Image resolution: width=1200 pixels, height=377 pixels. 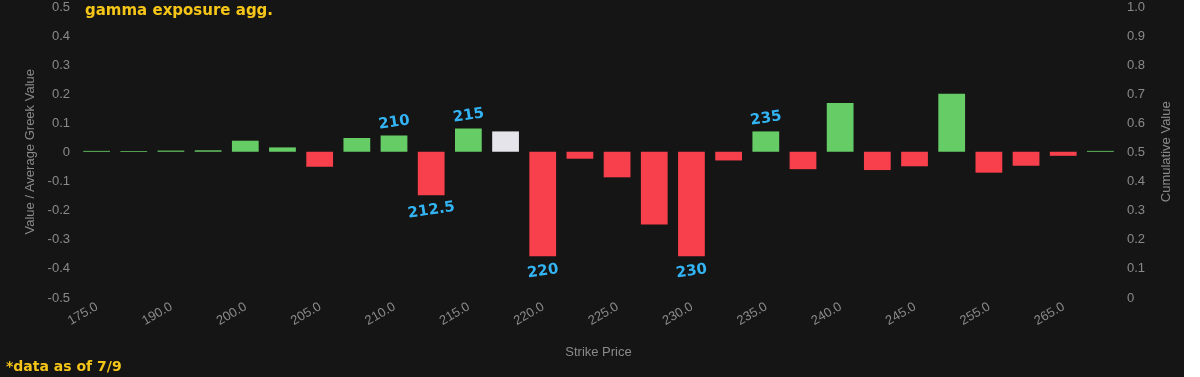 I want to click on x-axis-title: Strike Price, so click(x=598, y=351).